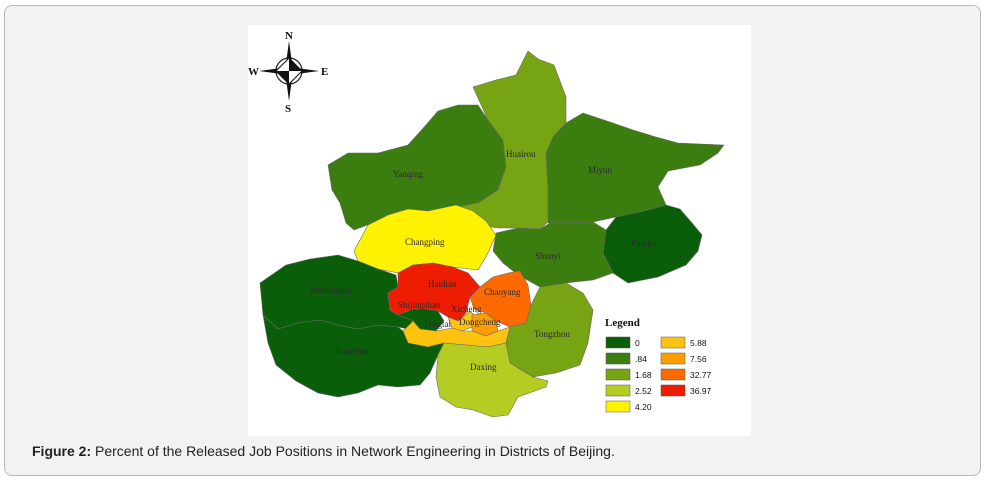 This screenshot has width=987, height=481. Describe the element at coordinates (492, 380) in the screenshot. I see `district-daxing` at that location.